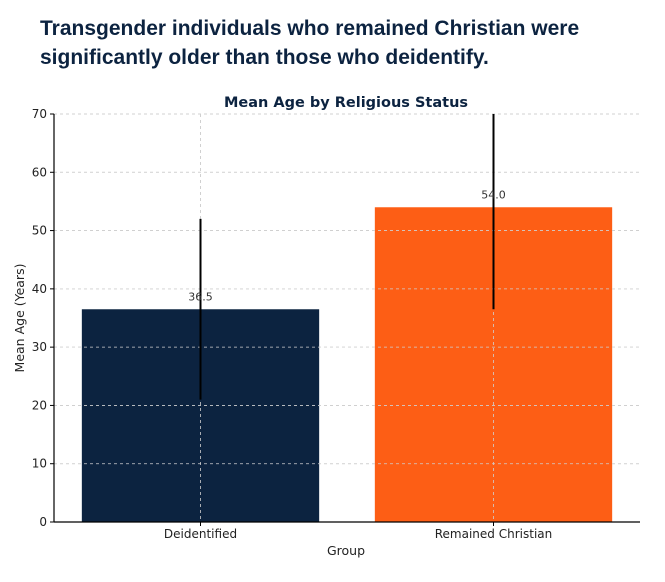  I want to click on y-tick-label: 50, so click(39, 231).